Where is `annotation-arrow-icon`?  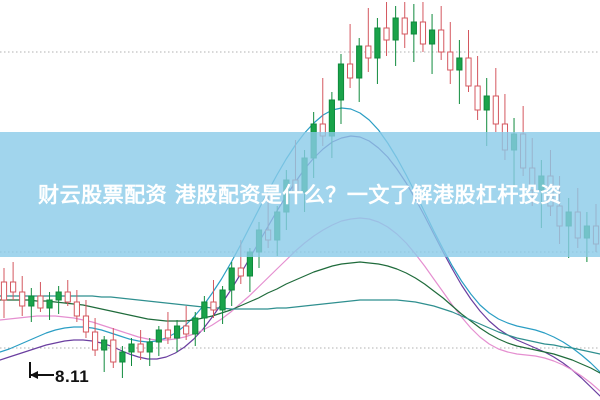 annotation-arrow-icon is located at coordinates (41, 370).